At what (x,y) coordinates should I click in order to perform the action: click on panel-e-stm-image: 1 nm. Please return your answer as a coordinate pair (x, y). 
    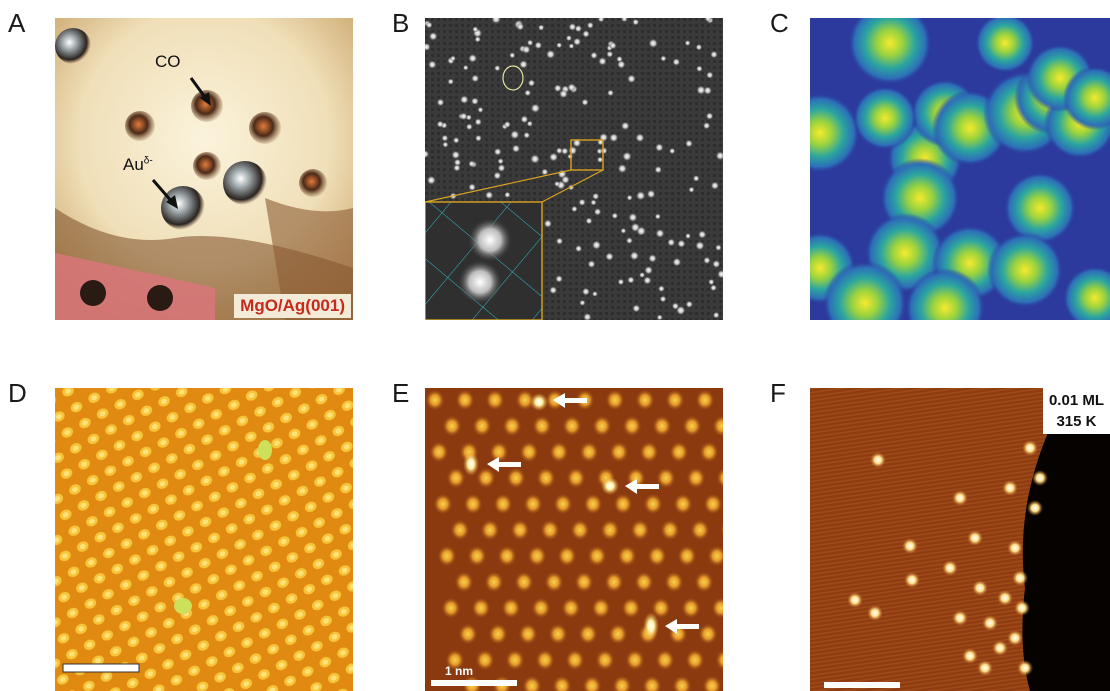
    Looking at the image, I should click on (574, 539).